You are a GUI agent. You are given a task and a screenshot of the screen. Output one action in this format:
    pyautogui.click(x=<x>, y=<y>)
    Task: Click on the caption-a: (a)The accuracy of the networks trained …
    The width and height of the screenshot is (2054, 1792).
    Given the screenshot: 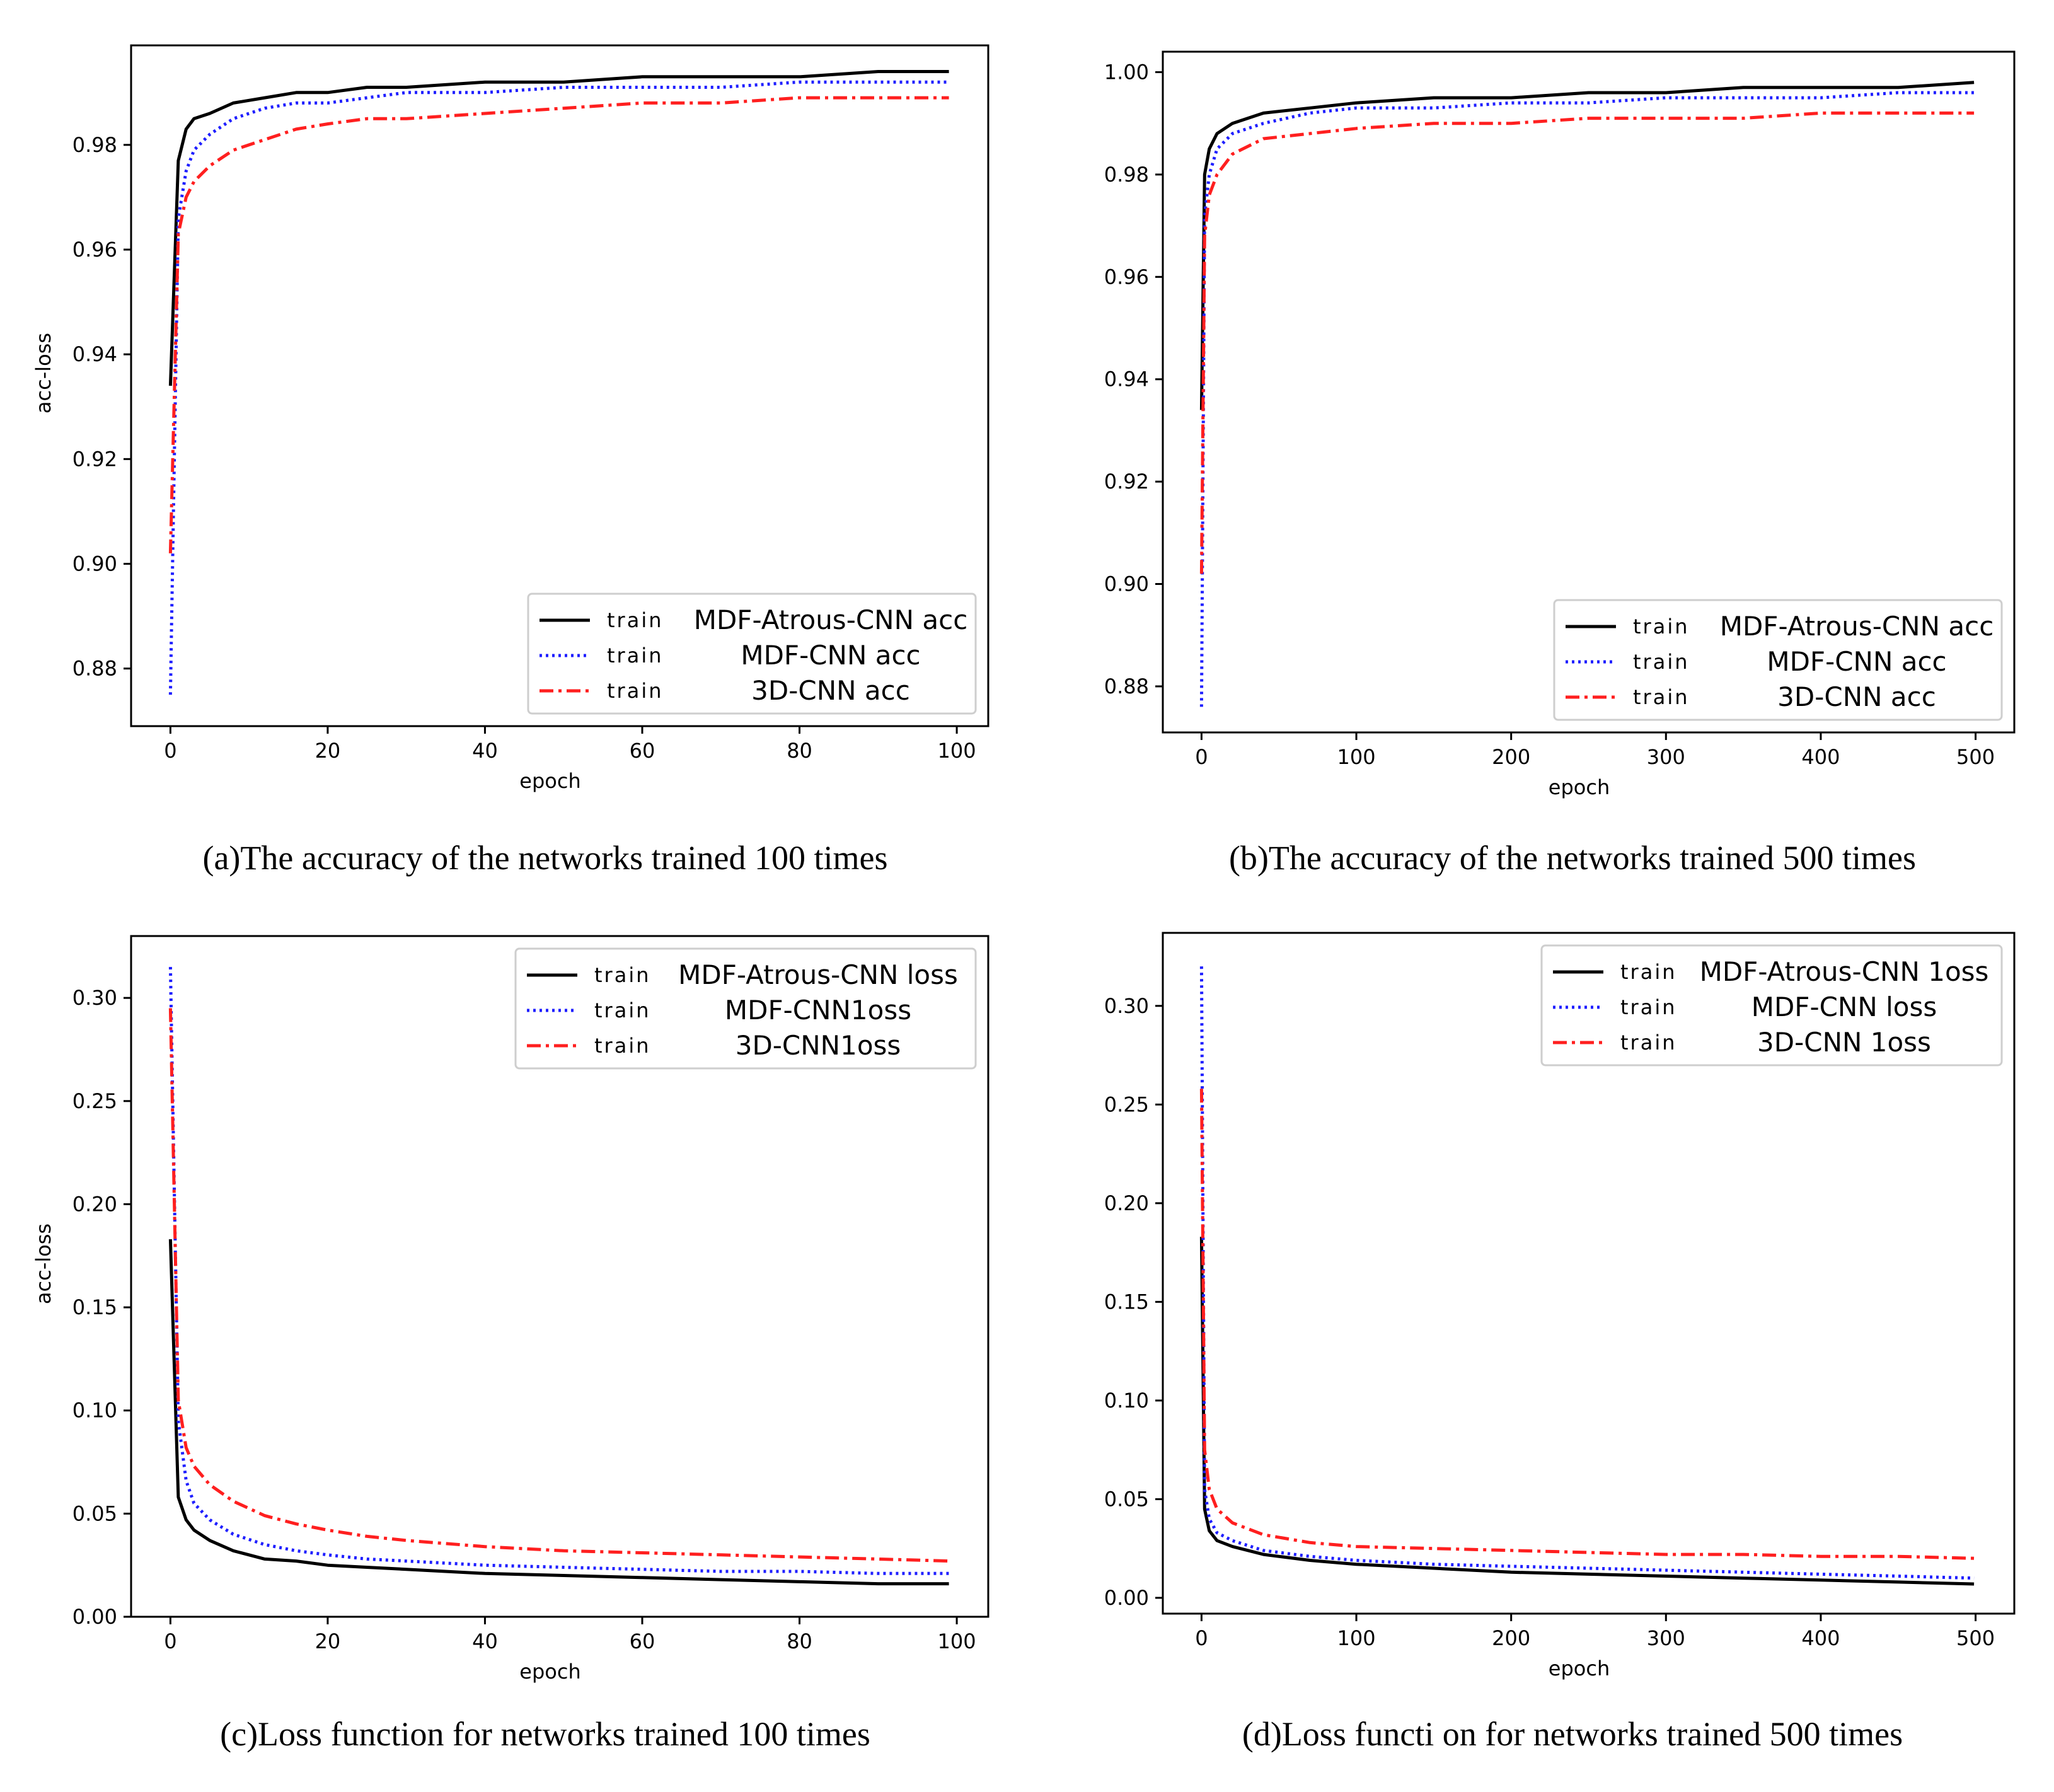 What is the action you would take?
    pyautogui.click(x=545, y=858)
    